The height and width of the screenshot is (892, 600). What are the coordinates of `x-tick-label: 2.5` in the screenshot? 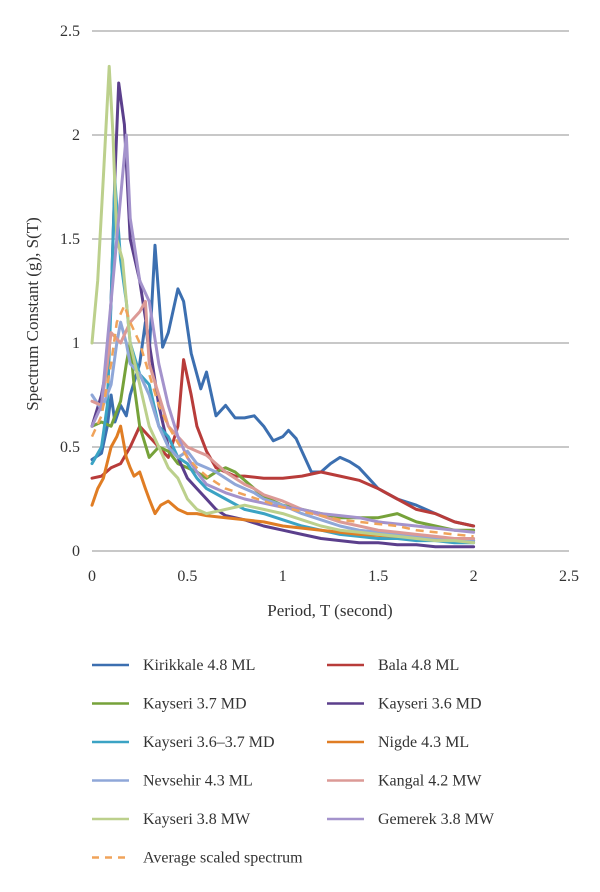 It's located at (569, 576).